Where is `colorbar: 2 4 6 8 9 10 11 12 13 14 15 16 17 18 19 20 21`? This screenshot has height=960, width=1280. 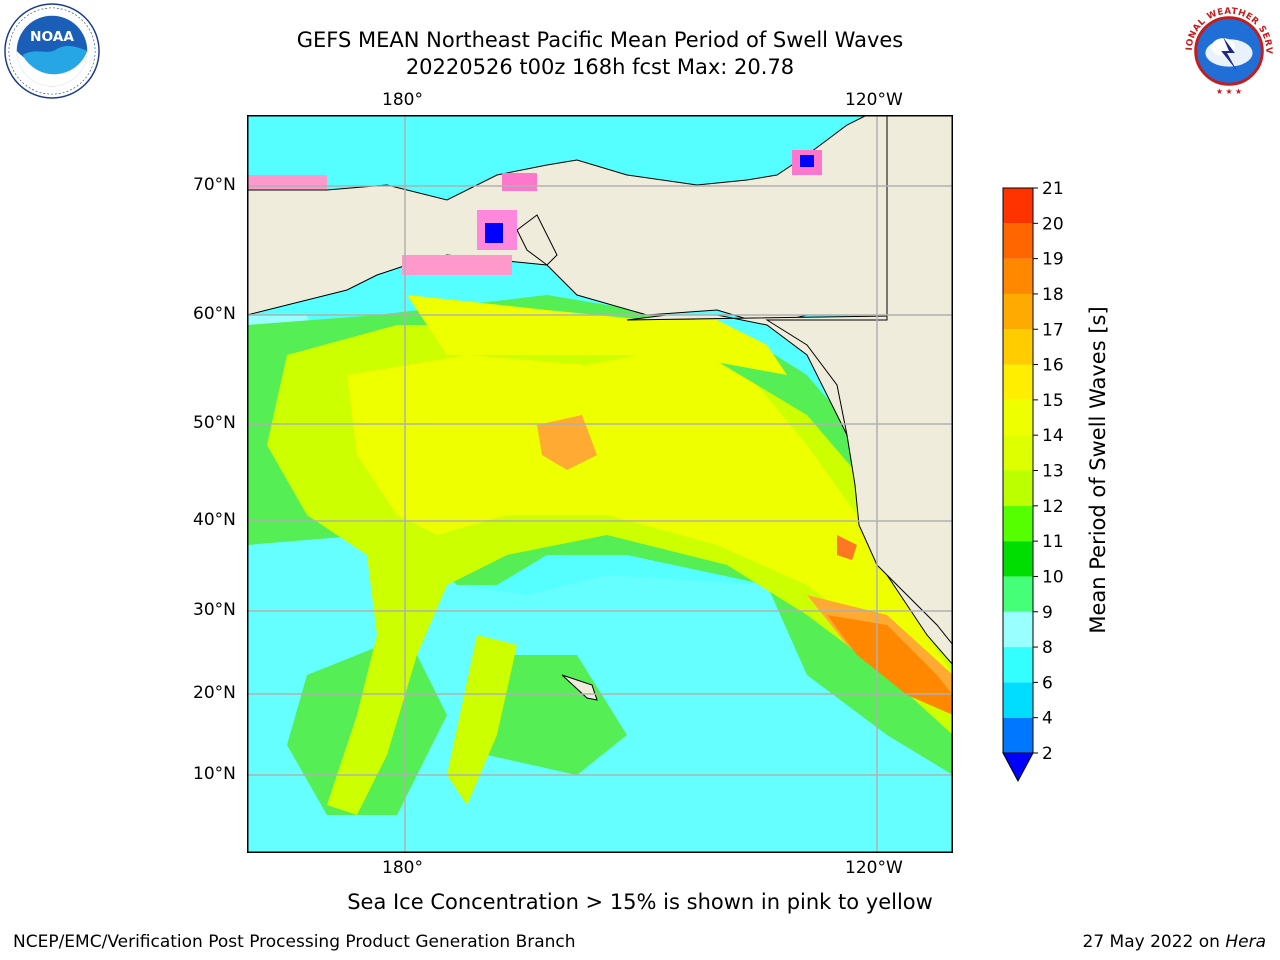 colorbar: 2 4 6 8 9 10 11 12 13 14 15 16 17 18 19 20 21 is located at coordinates (1033, 481).